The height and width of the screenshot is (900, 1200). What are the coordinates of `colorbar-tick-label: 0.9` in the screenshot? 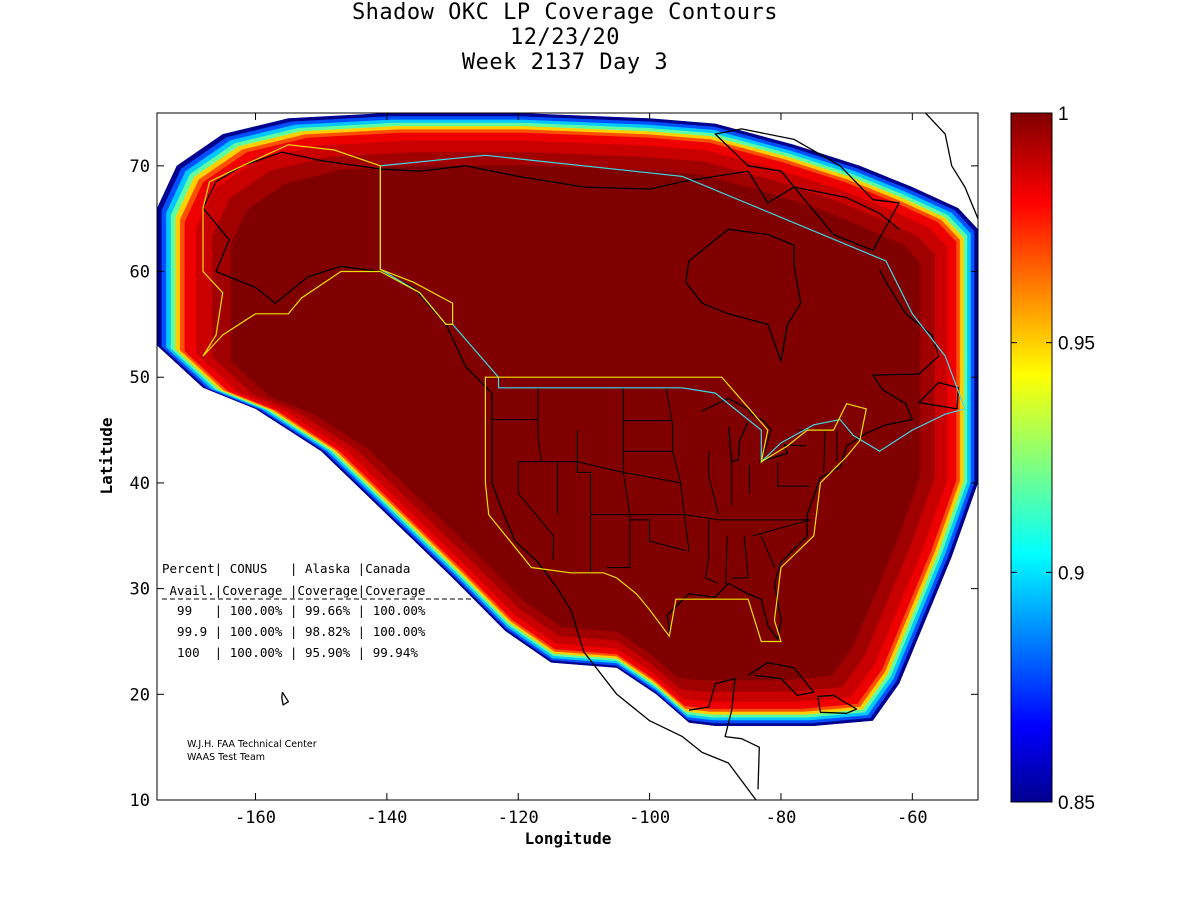 It's located at (1071, 573).